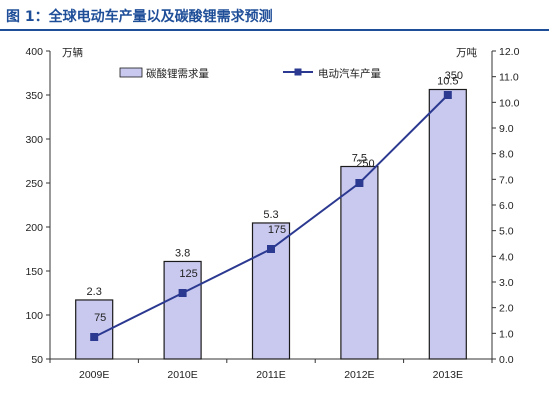  Describe the element at coordinates (506, 334) in the screenshot. I see `right-tick-label: 1.0` at that location.